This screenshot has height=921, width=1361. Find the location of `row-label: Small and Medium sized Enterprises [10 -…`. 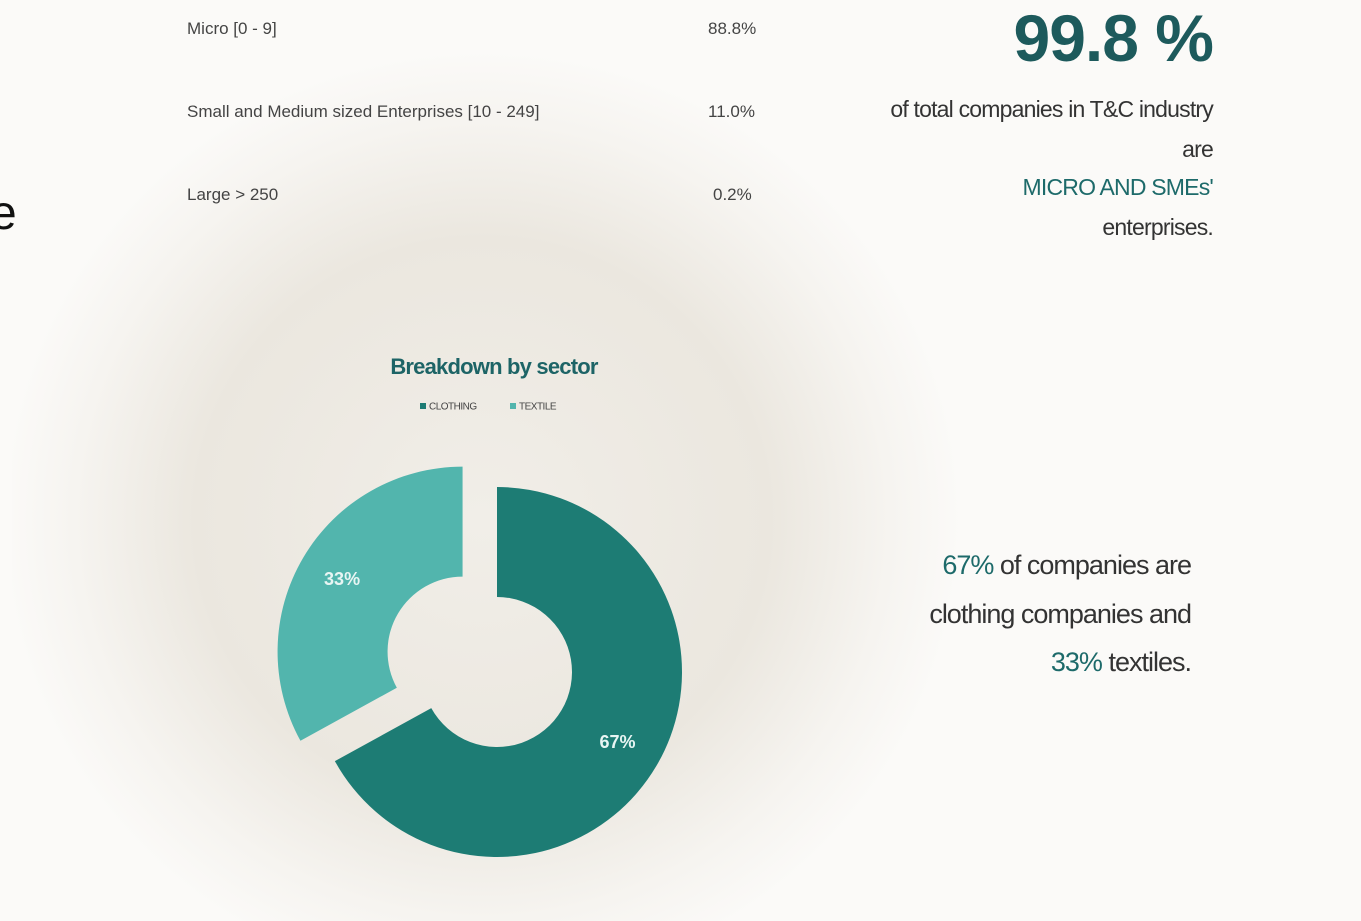

row-label: Small and Medium sized Enterprises [10 -… is located at coordinates (363, 111).